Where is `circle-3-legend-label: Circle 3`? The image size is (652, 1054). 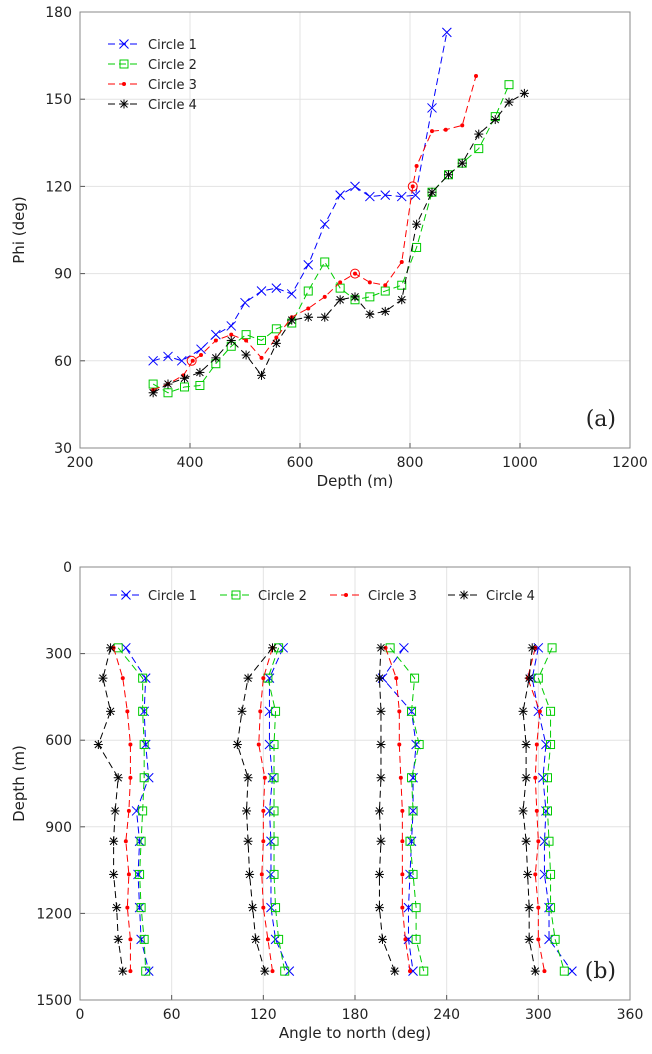
circle-3-legend-label: Circle 3 is located at coordinates (392, 596).